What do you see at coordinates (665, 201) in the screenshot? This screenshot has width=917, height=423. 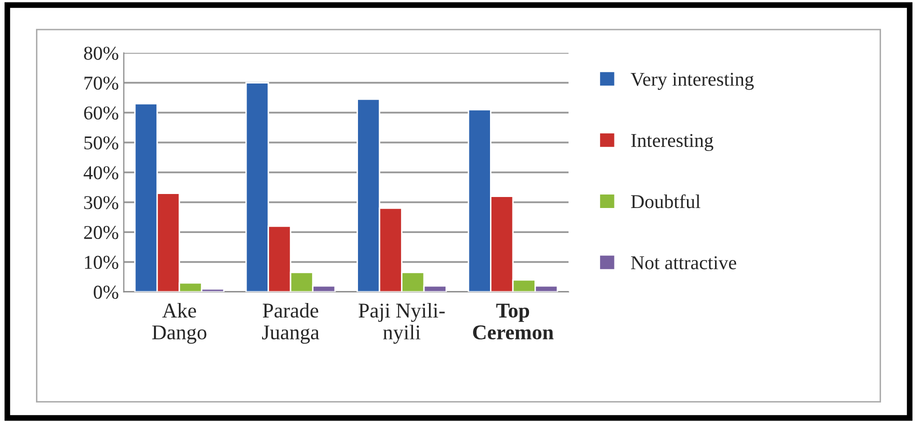 I see `legend-label: Doubtful` at bounding box center [665, 201].